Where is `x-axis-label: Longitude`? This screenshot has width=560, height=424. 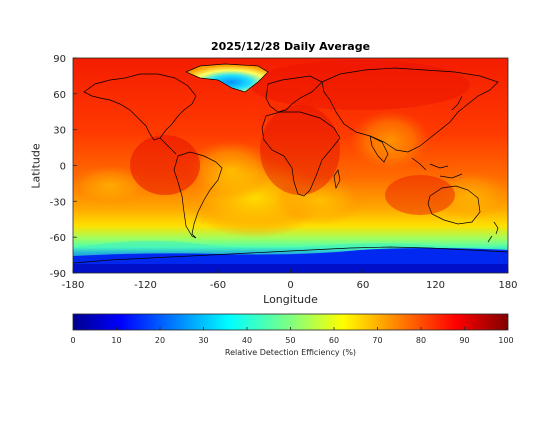 x-axis-label: Longitude is located at coordinates (290, 299).